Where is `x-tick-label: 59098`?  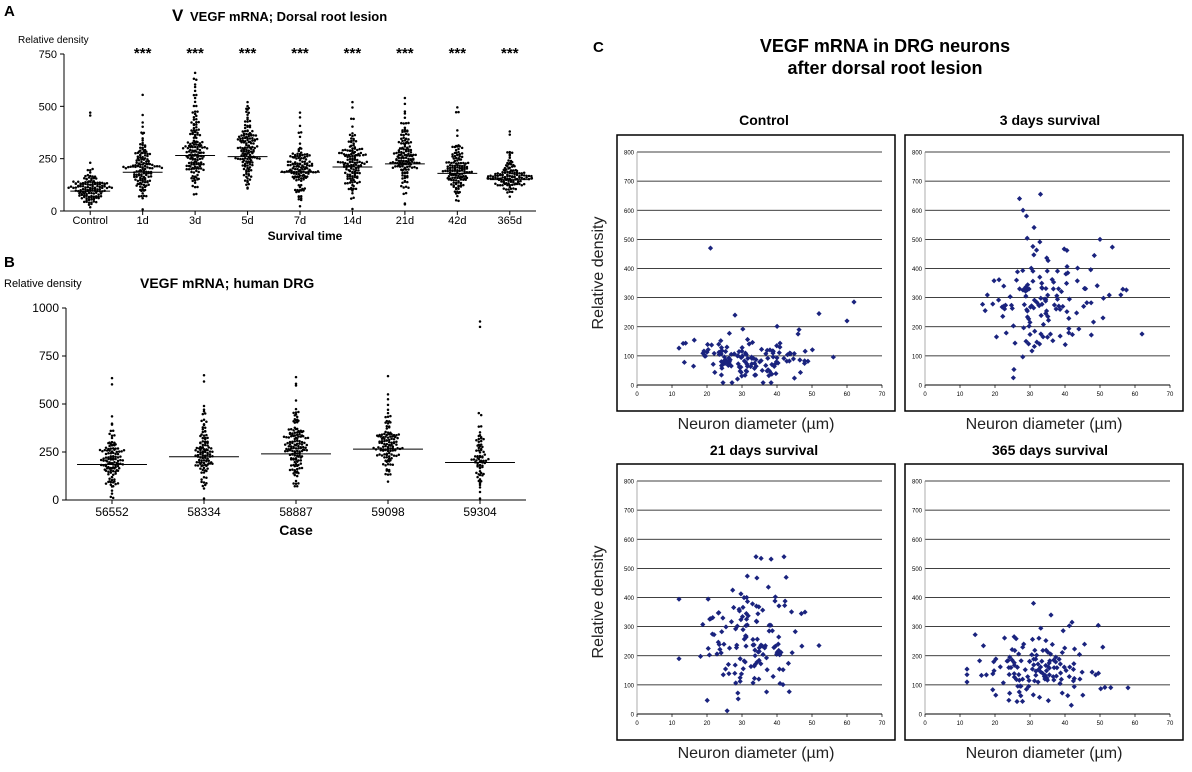 x-tick-label: 59098 is located at coordinates (388, 512).